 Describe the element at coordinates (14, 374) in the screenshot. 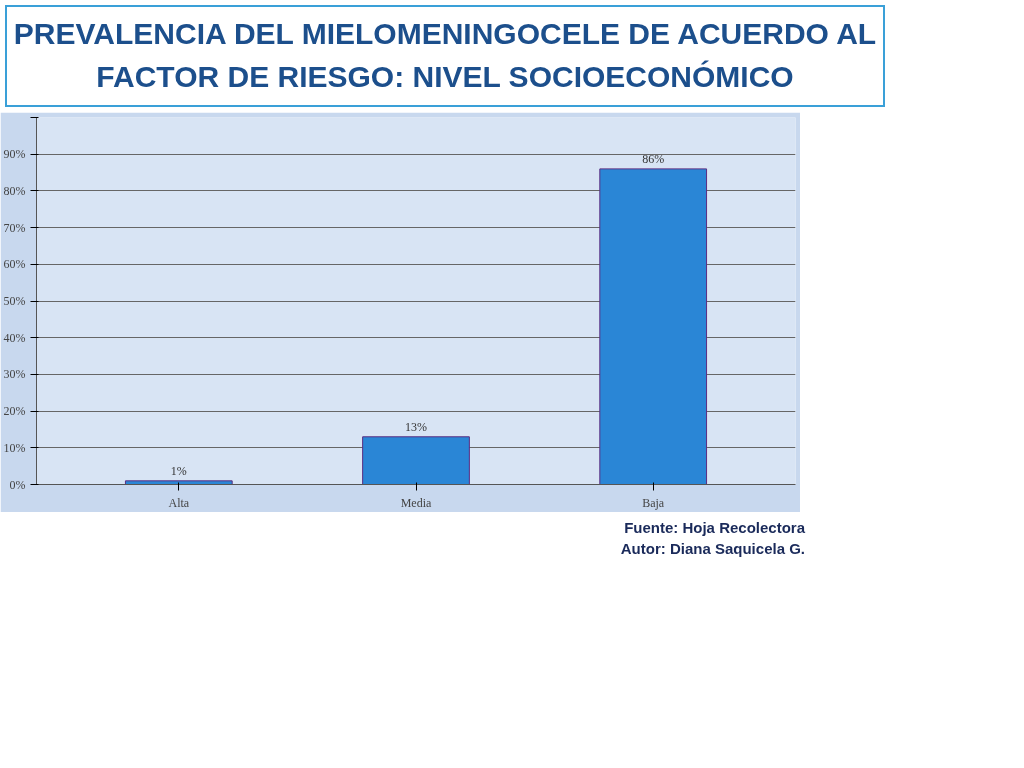

I see `y-tick-label: 30%` at that location.